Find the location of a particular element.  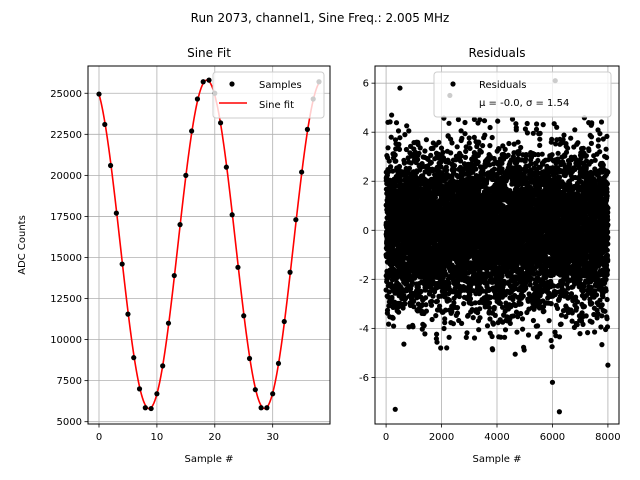

y-tick-label: 20000 is located at coordinates (66, 176).